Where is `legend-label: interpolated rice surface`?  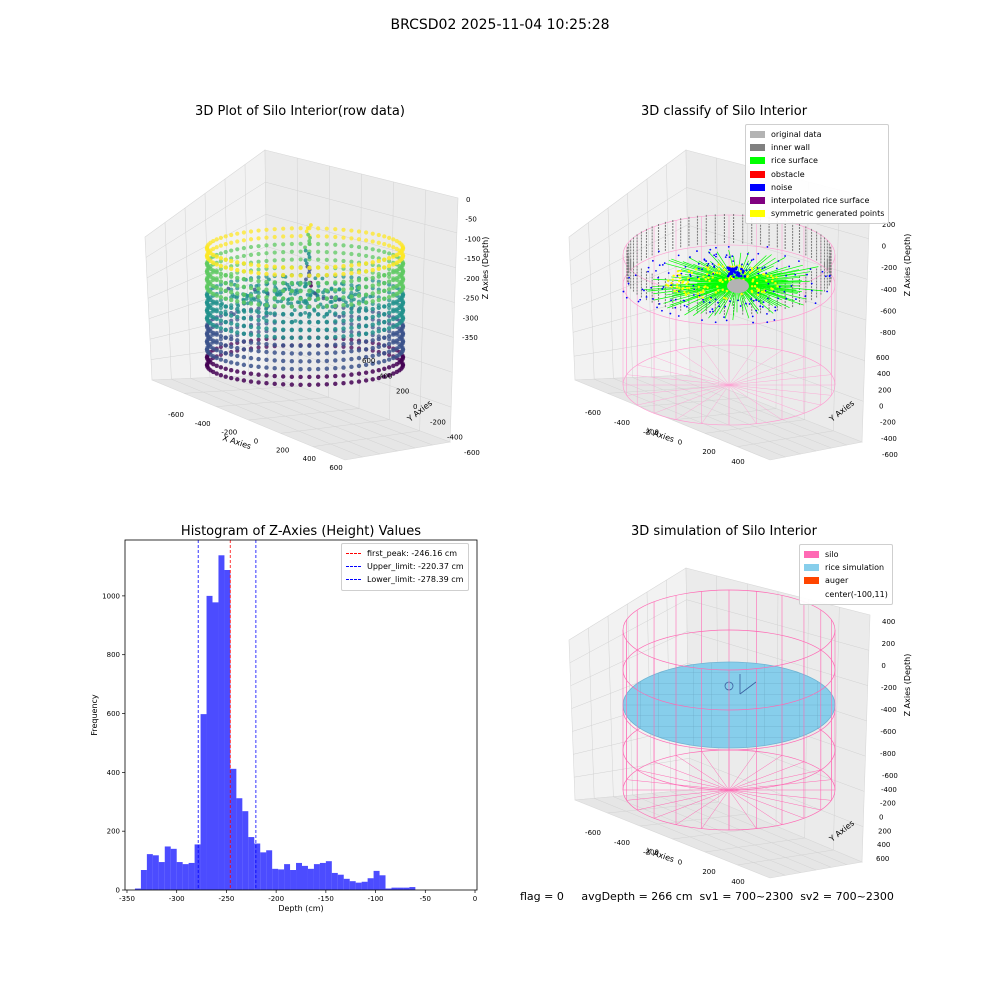
legend-label: interpolated rice surface is located at coordinates (820, 201).